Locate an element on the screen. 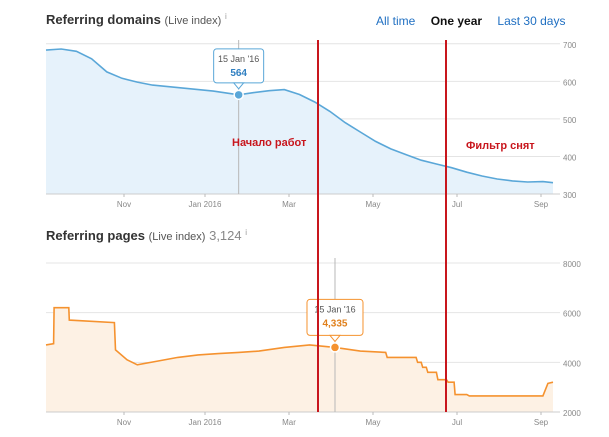 The width and height of the screenshot is (609, 437). chart-title: Referring pages is located at coordinates (95, 235).